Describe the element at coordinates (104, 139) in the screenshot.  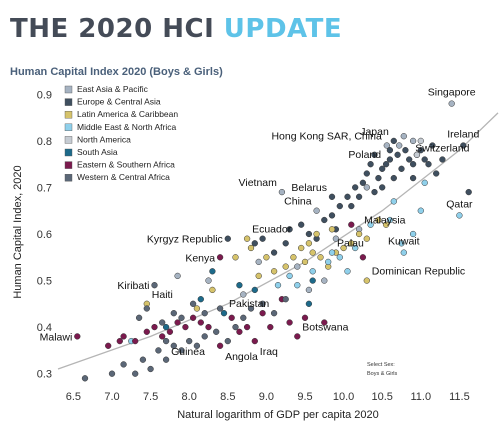
I see `legend-label-north-america: North America` at that location.